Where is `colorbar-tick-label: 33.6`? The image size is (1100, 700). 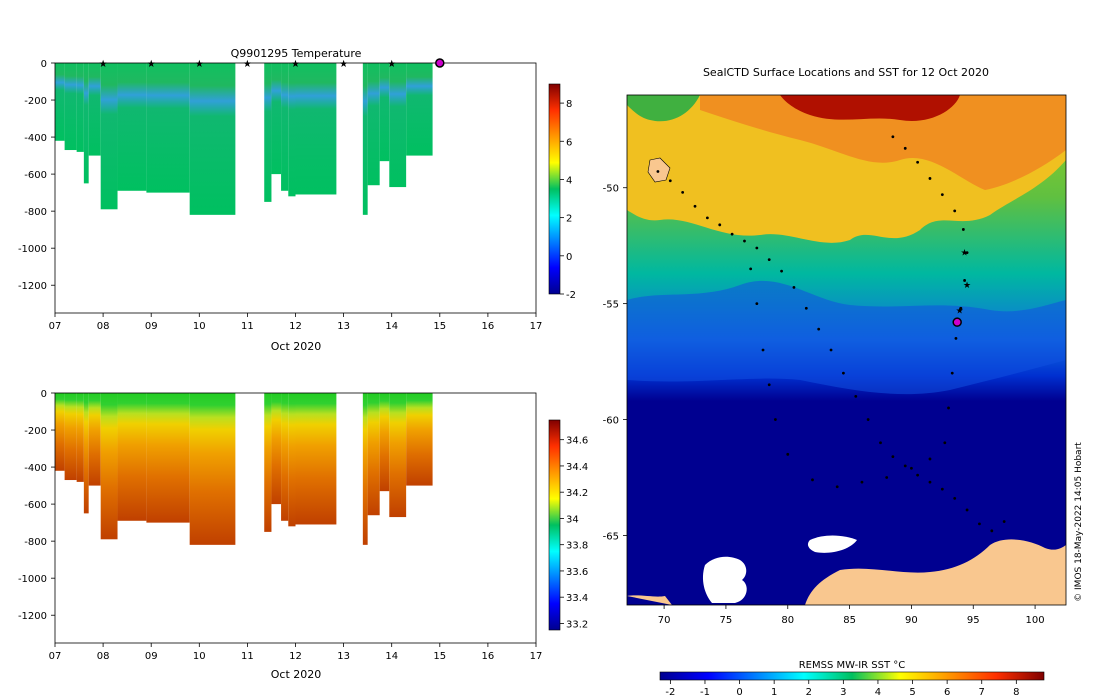 colorbar-tick-label: 33.6 is located at coordinates (577, 572).